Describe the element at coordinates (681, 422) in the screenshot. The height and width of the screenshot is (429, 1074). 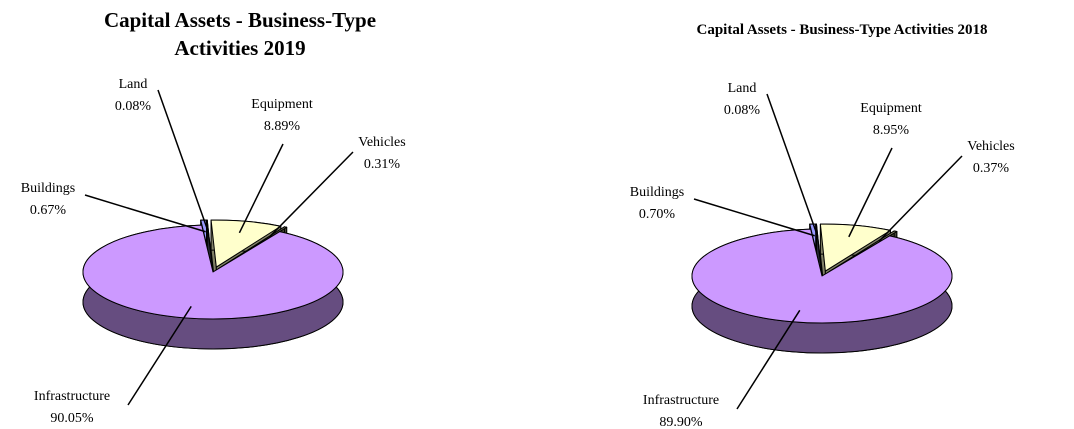
I see `value-label: 89.90%` at that location.